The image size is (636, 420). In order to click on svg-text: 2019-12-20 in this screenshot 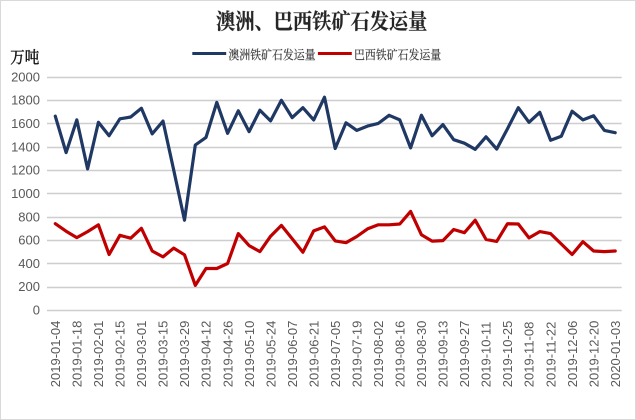, I will do `click(593, 354)`.